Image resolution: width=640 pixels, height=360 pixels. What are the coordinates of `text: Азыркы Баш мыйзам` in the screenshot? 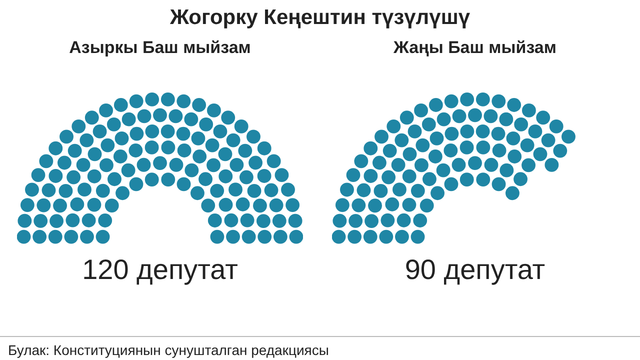 It's located at (160, 48).